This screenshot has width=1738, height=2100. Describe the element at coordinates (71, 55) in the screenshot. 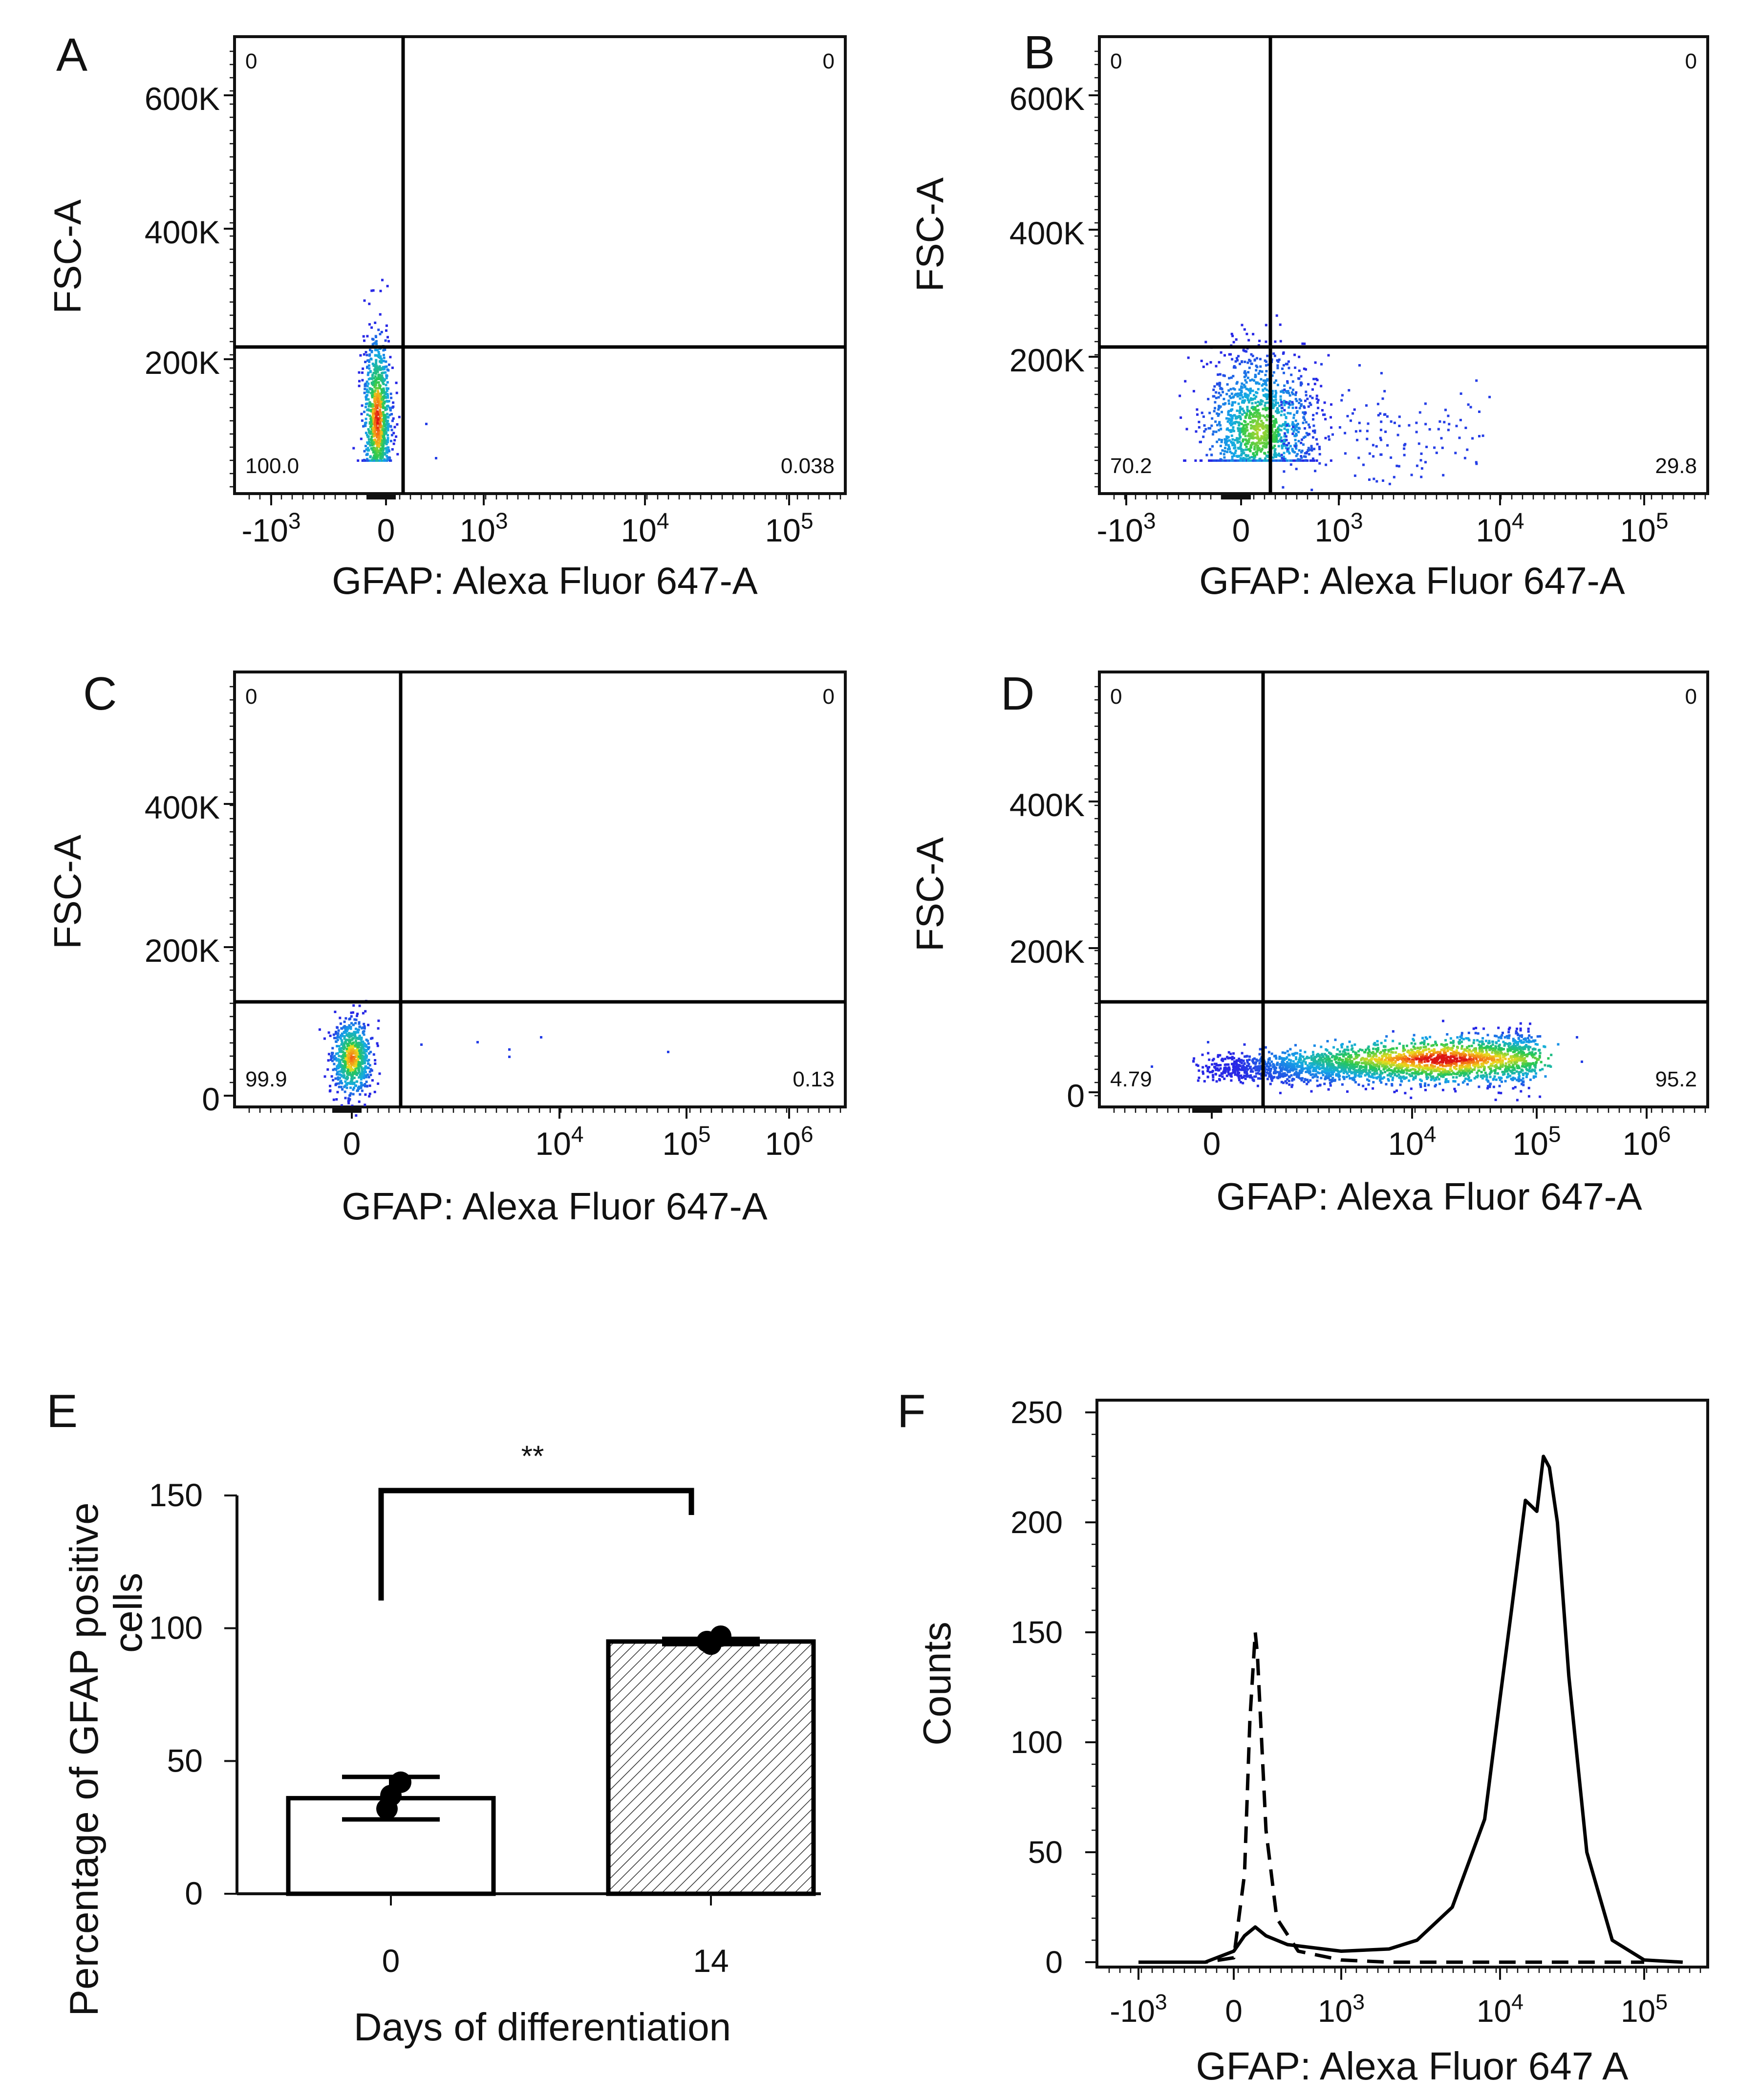

I see `panel-letter-a: A` at that location.